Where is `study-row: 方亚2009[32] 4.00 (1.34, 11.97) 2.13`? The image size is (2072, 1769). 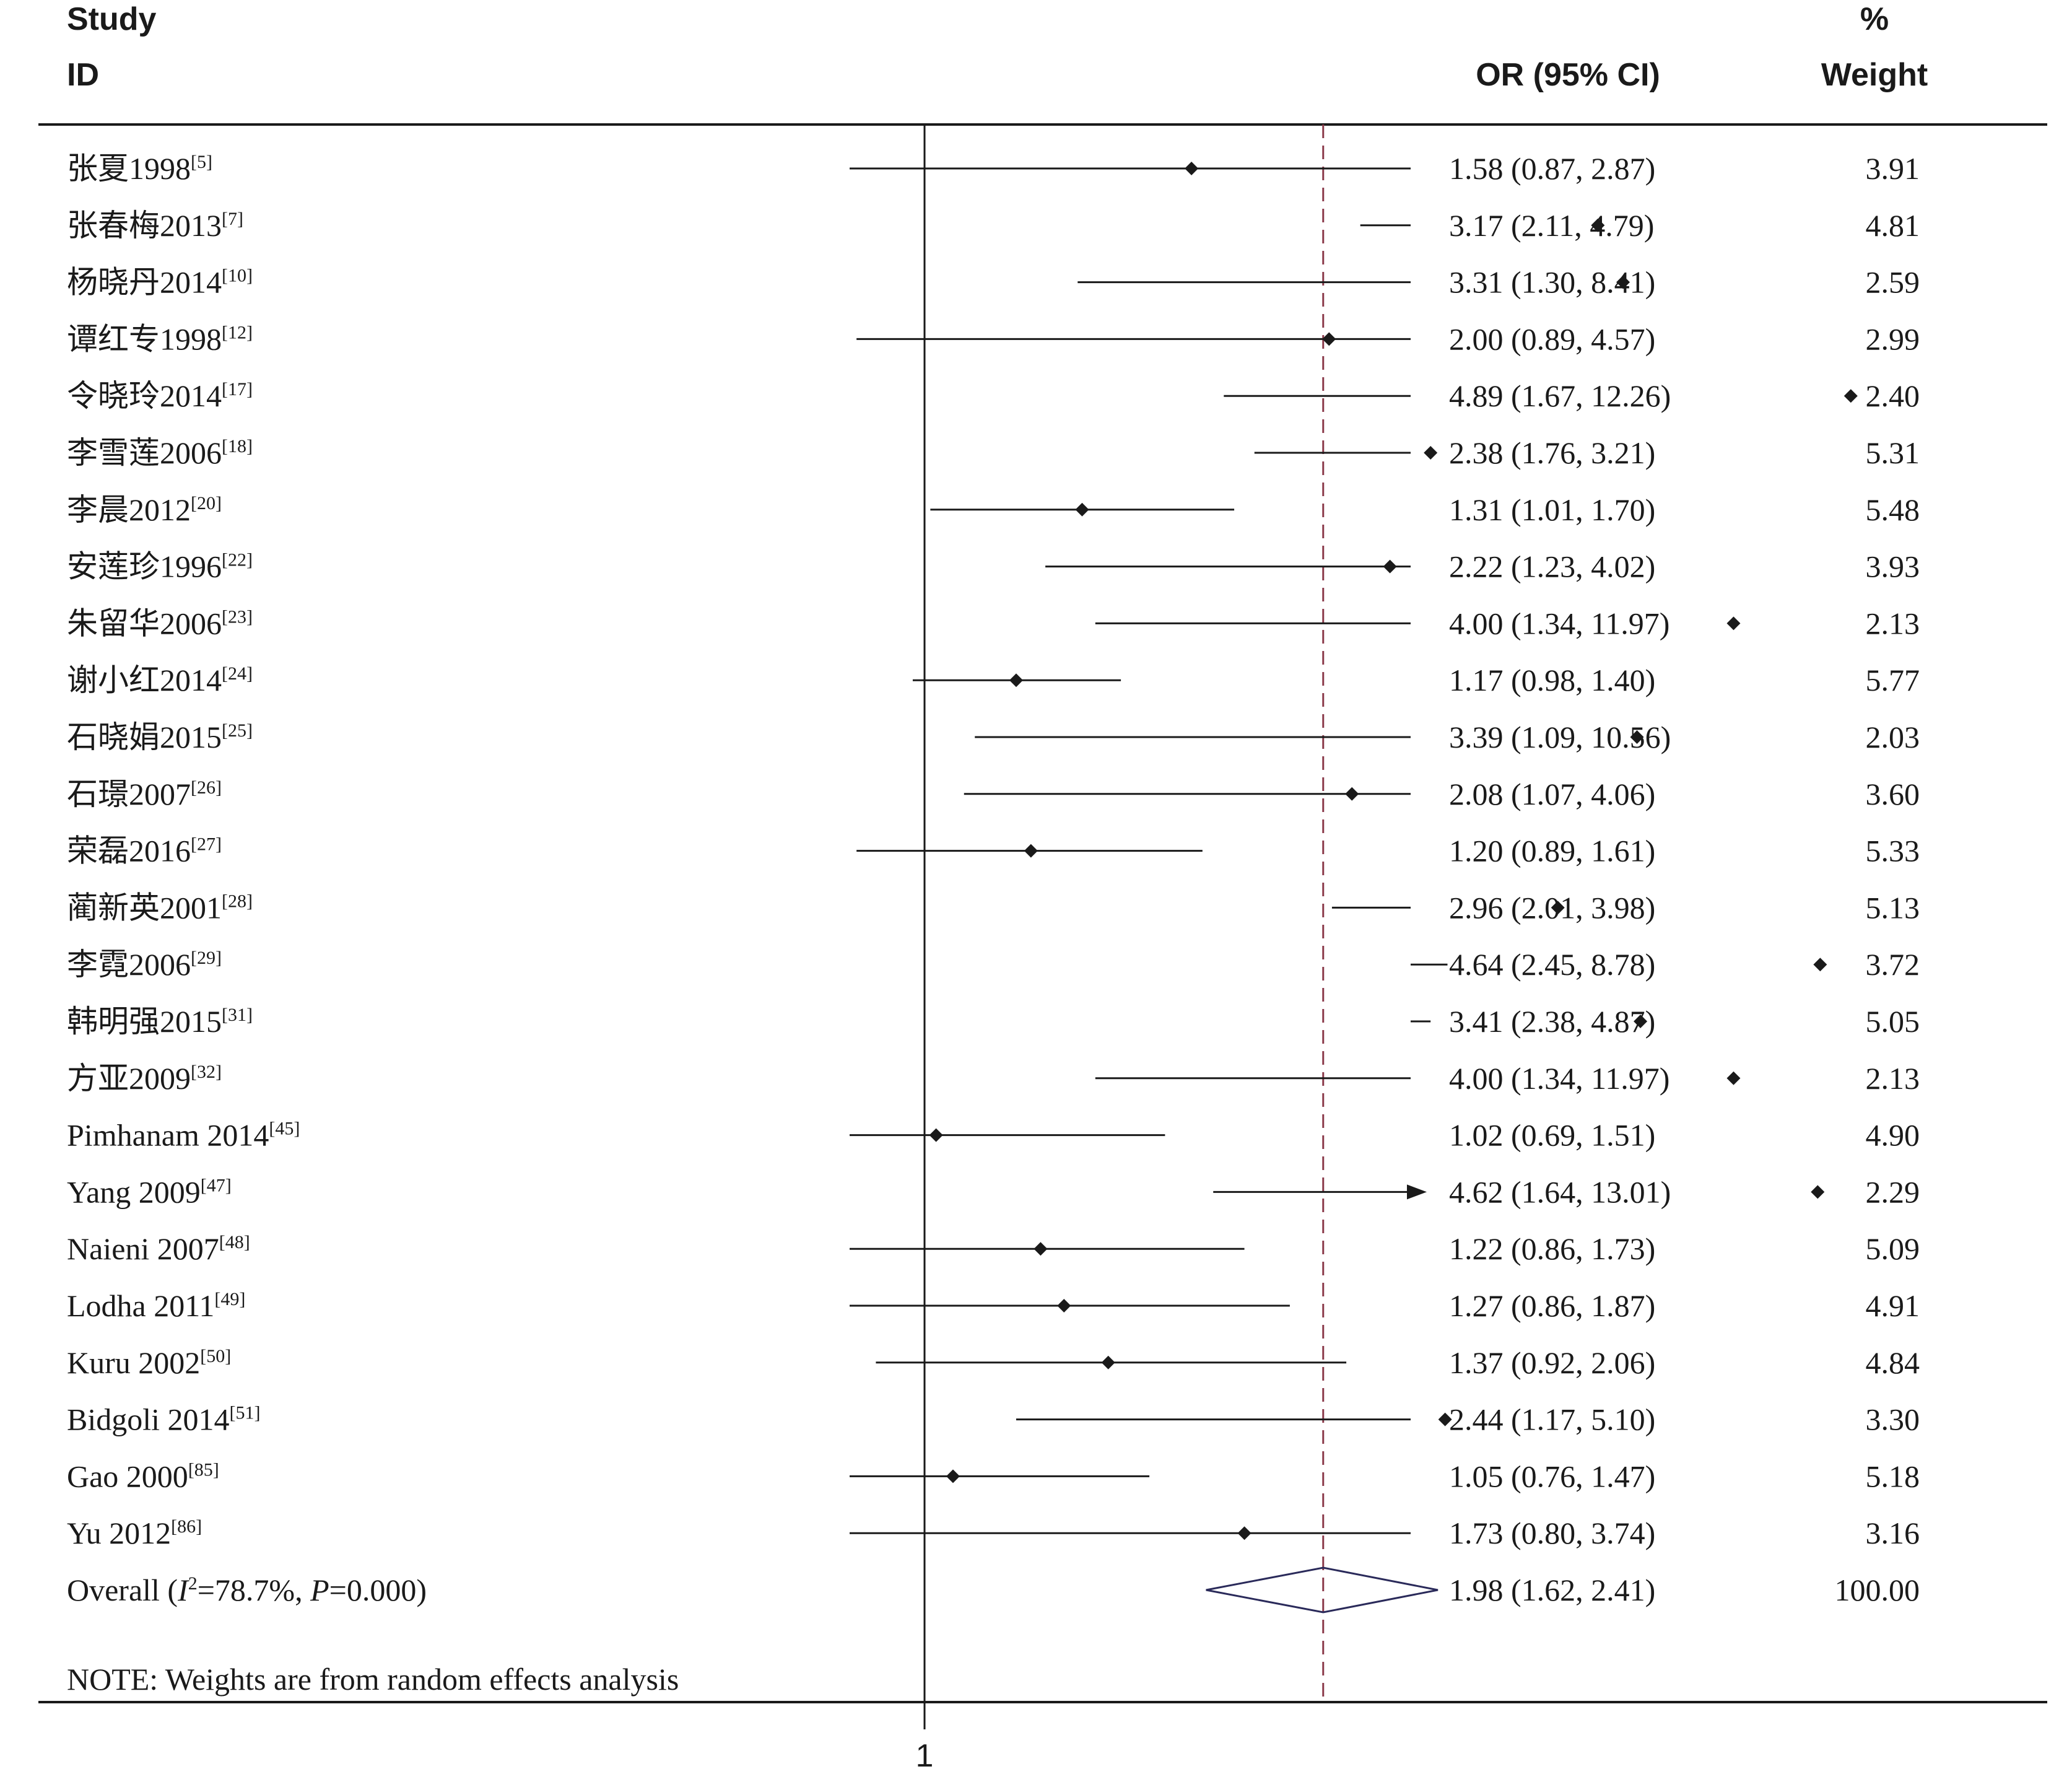 study-row: 方亚2009[32] 4.00 (1.34, 11.97) 2.13 is located at coordinates (993, 1078).